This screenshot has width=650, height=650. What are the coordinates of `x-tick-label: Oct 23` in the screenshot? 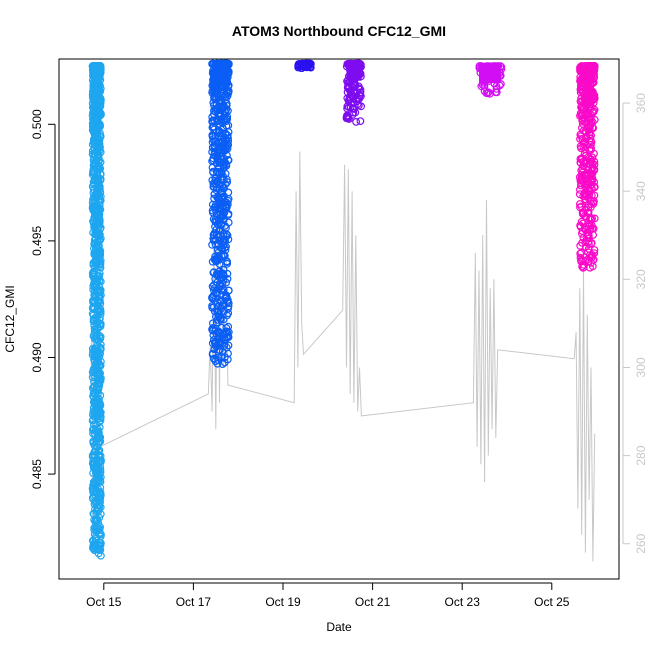 It's located at (463, 602).